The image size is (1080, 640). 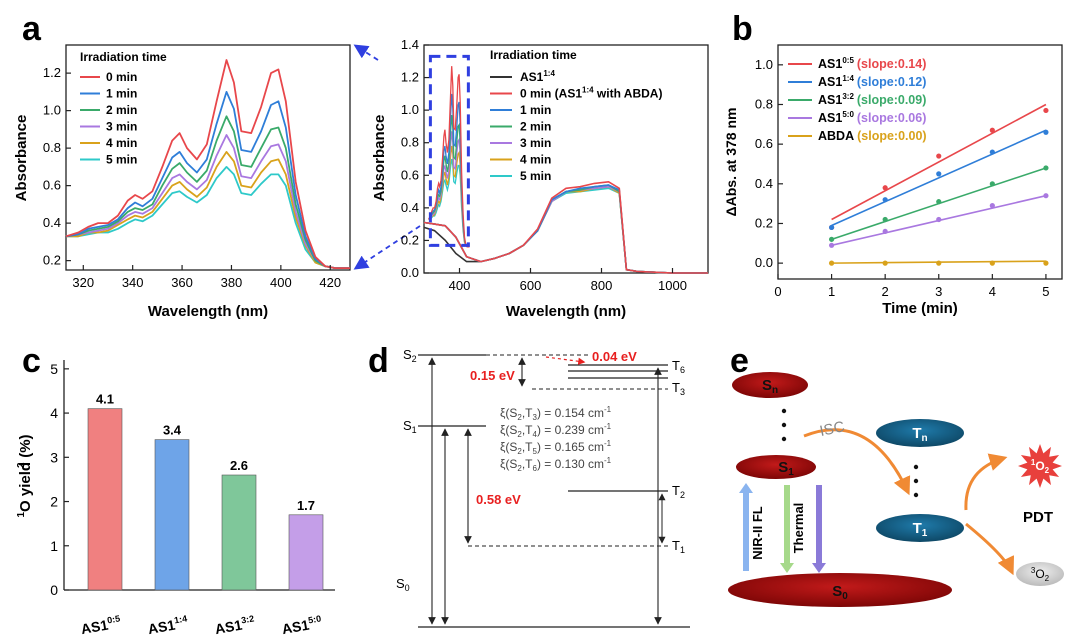 What do you see at coordinates (54, 546) in the screenshot?
I see `y-tick-label: 1` at bounding box center [54, 546].